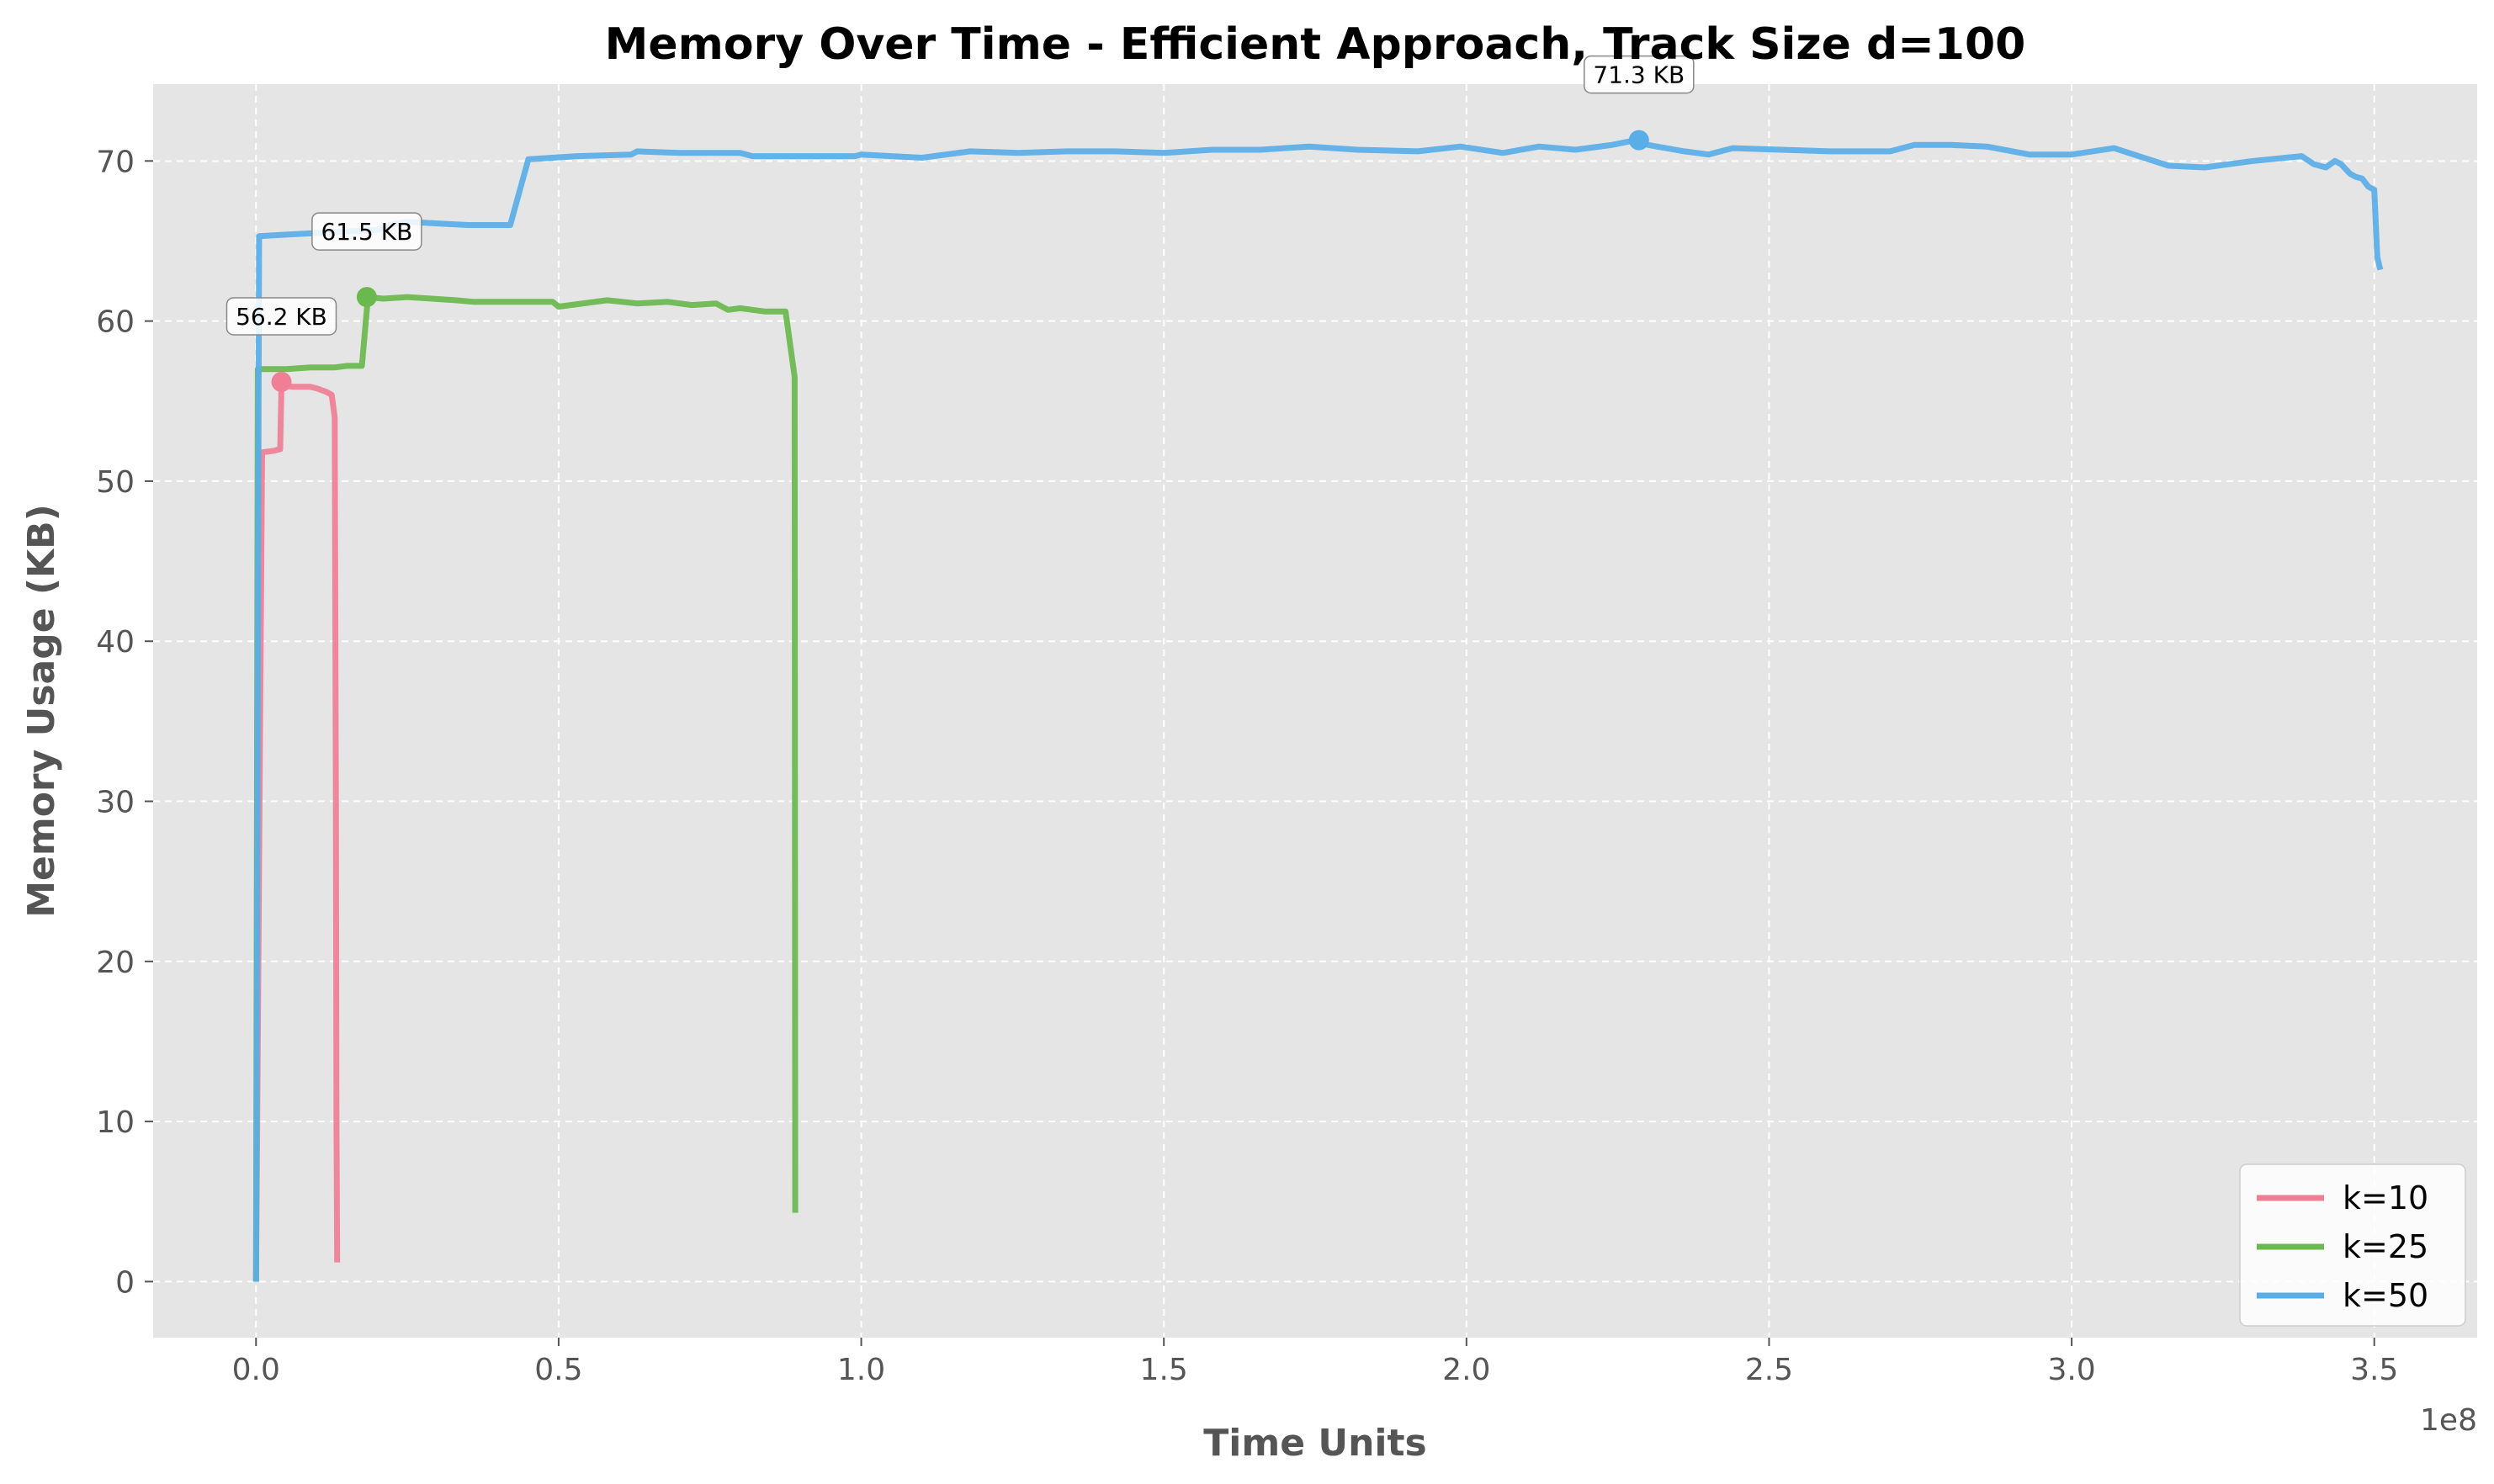 The height and width of the screenshot is (1484, 2494). What do you see at coordinates (125, 1282) in the screenshot?
I see `y-tick-label: 0` at bounding box center [125, 1282].